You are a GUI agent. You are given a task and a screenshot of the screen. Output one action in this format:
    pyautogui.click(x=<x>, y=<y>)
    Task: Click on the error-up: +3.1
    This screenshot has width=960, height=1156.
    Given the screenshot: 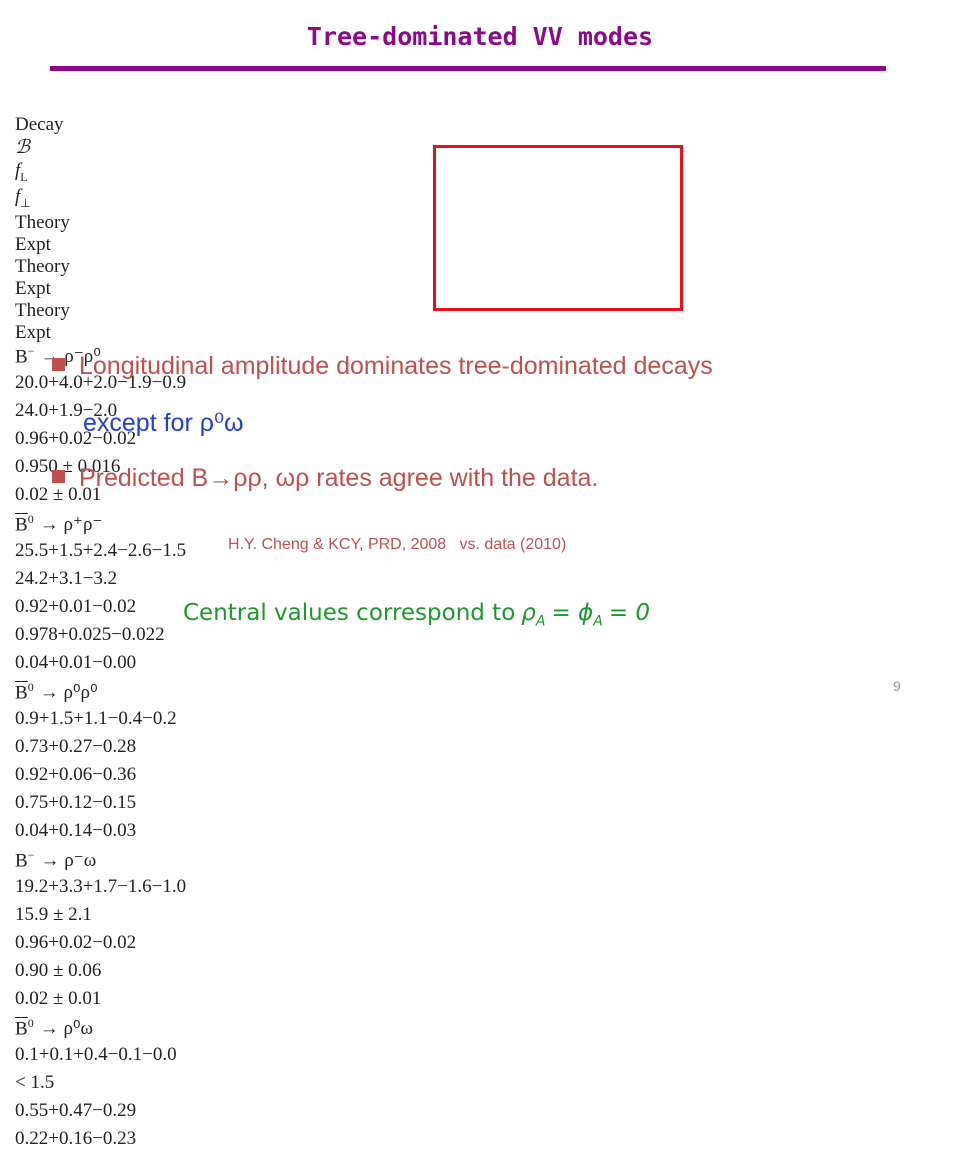 What is the action you would take?
    pyautogui.click(x=65, y=578)
    